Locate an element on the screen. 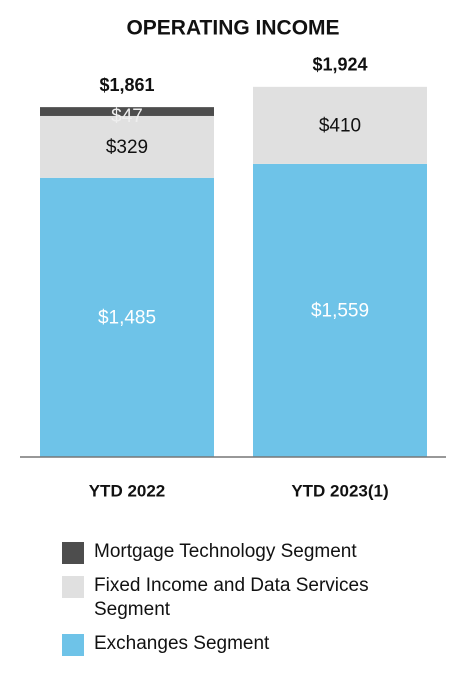  value-label: $410 is located at coordinates (340, 125).